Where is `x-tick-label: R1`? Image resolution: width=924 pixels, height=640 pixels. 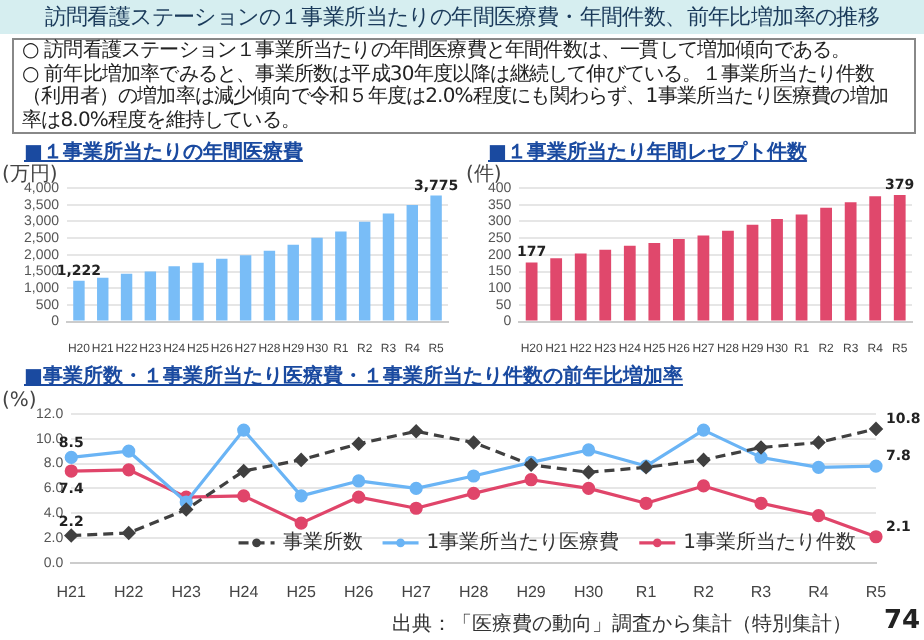
x-tick-label: R1 is located at coordinates (646, 591).